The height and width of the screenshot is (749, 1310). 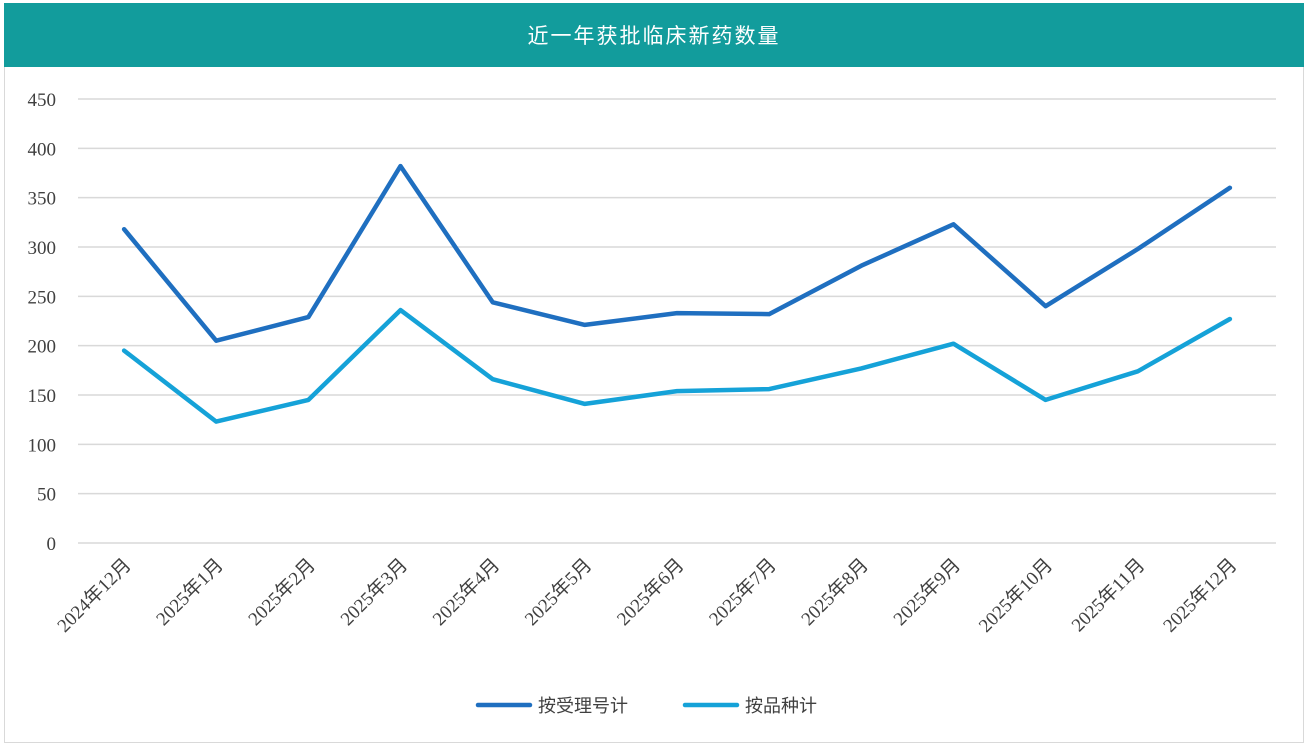 What do you see at coordinates (374, 592) in the screenshot?
I see `x-tick-label: 2025年3月` at bounding box center [374, 592].